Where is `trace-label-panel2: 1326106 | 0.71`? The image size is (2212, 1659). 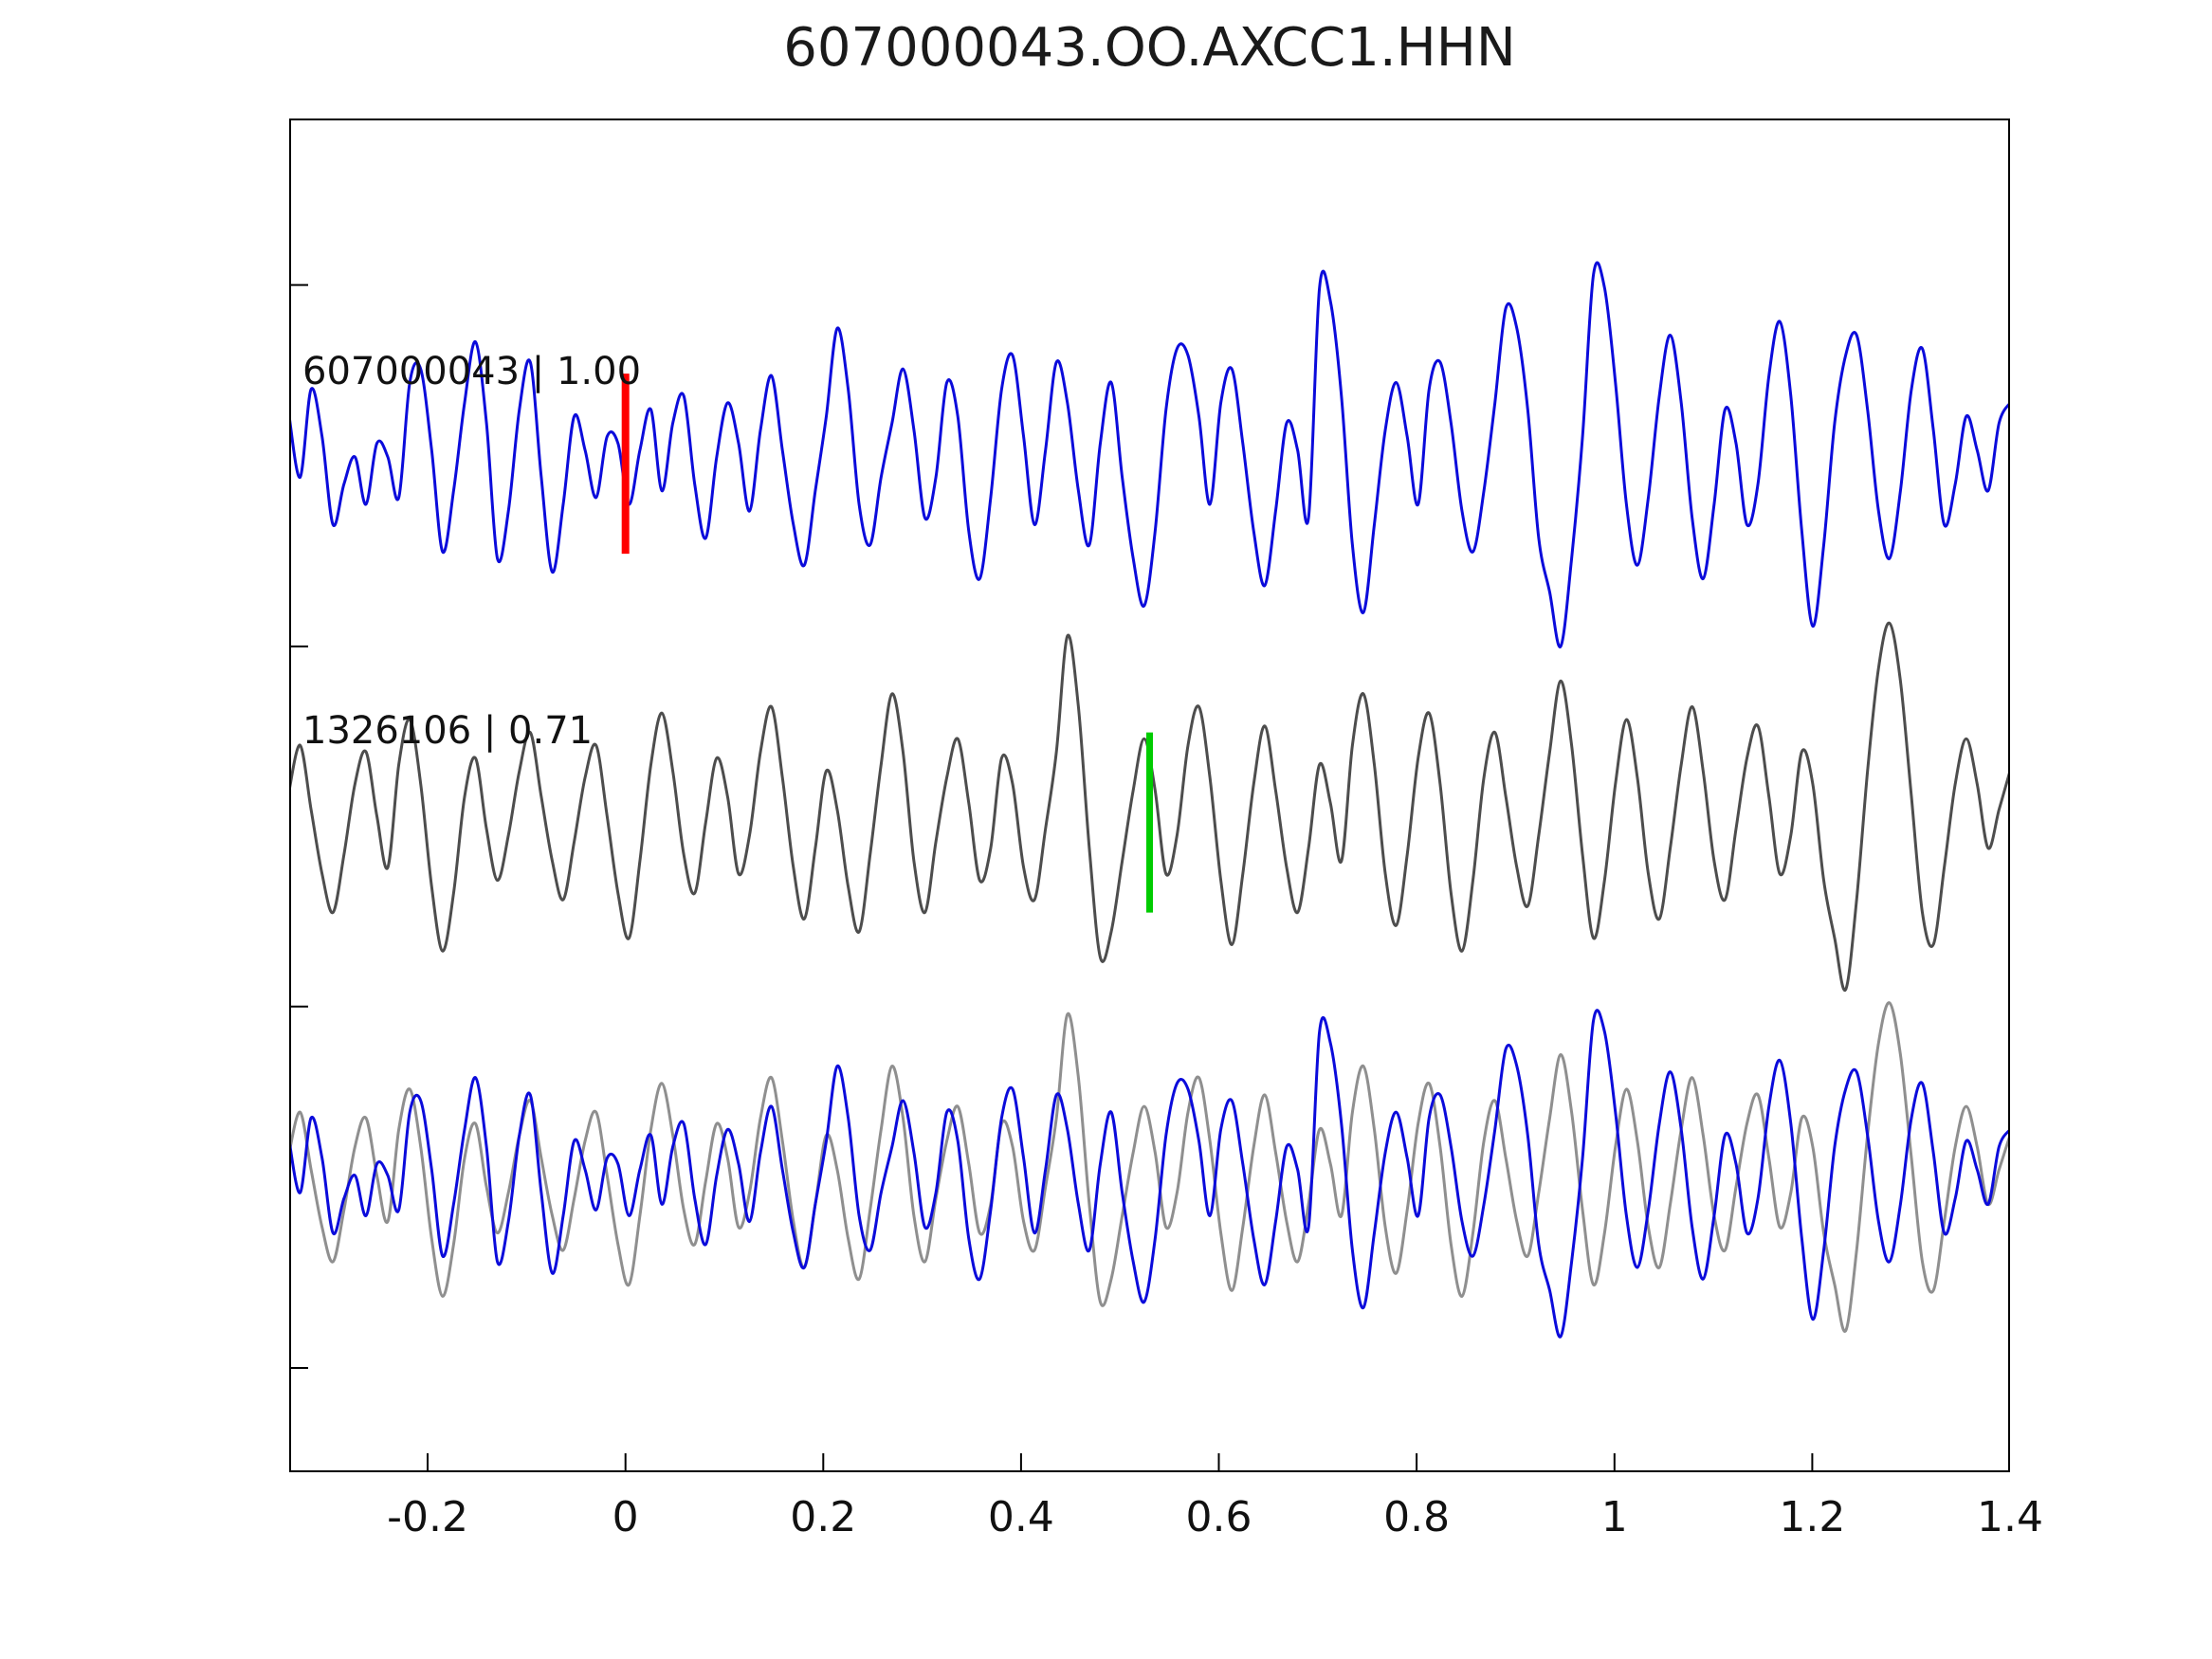 trace-label-panel2: 1326106 | 0.71 is located at coordinates (448, 730).